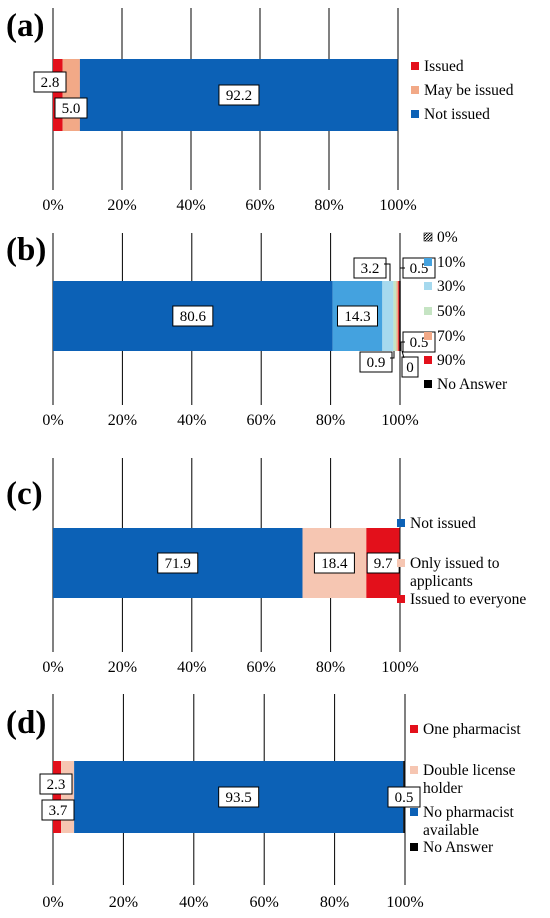 The width and height of the screenshot is (550, 918). What do you see at coordinates (451, 262) in the screenshot?
I see `legend-label: 10%` at bounding box center [451, 262].